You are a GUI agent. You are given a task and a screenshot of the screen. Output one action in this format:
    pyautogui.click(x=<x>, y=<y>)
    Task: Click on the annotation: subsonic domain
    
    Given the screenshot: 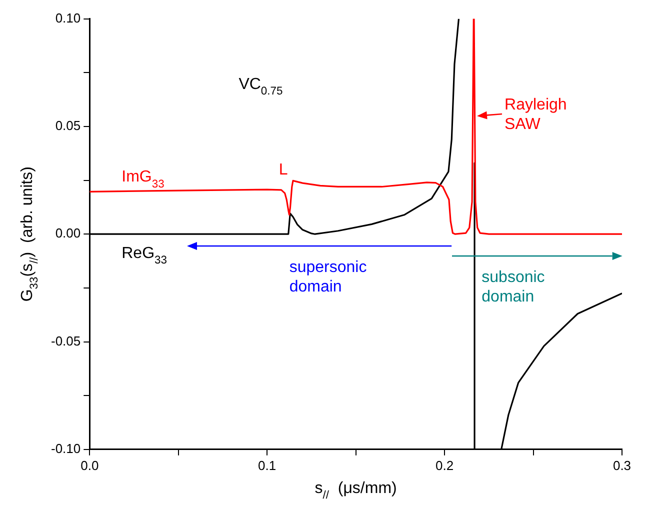 What is the action you would take?
    pyautogui.click(x=513, y=287)
    